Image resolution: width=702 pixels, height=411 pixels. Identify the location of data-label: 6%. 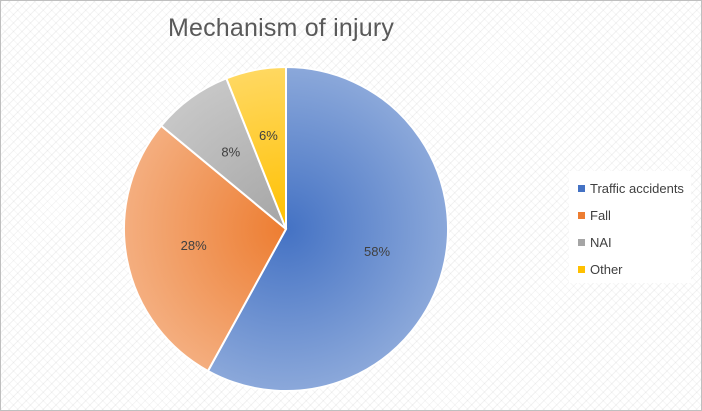
(268, 135).